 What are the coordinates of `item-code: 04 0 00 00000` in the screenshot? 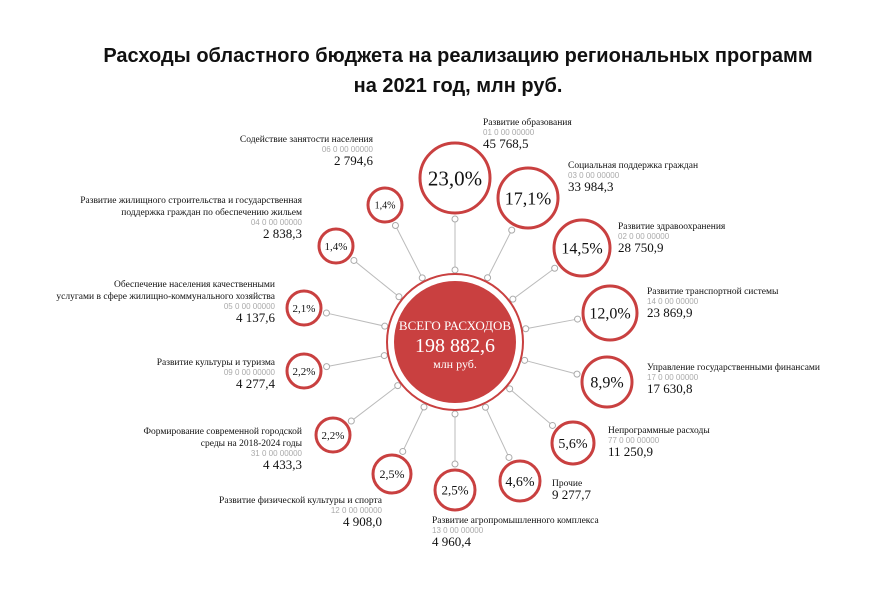 It's located at (277, 222).